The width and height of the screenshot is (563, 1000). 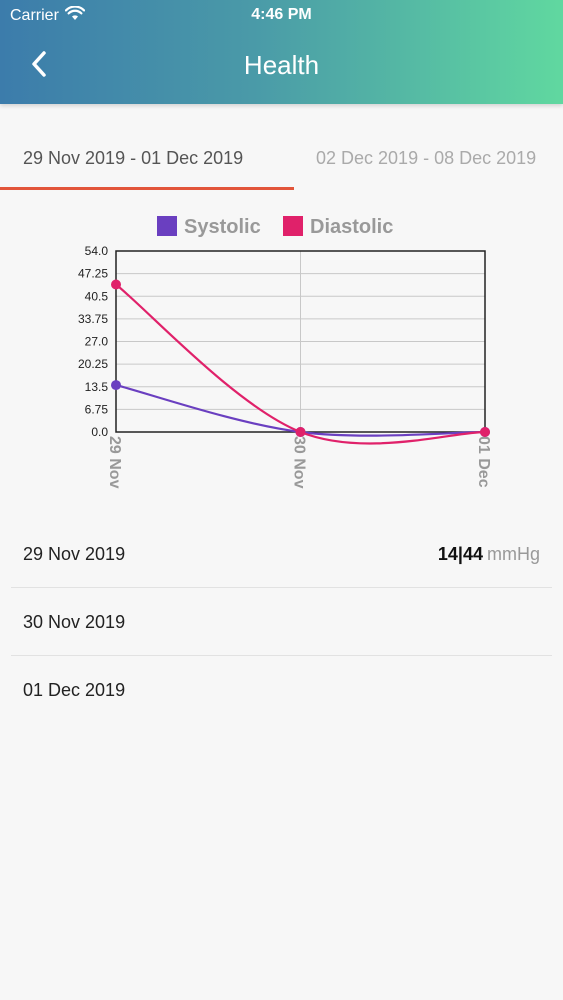 What do you see at coordinates (300, 362) in the screenshot?
I see `chart-series` at bounding box center [300, 362].